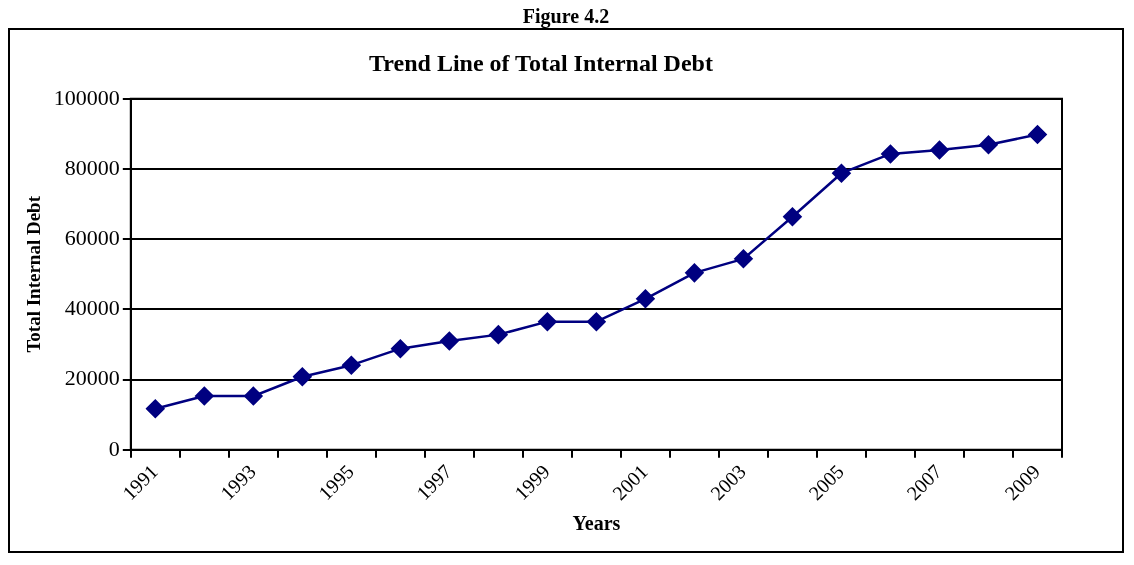 The height and width of the screenshot is (565, 1134). I want to click on y-tick-label: 100000, so click(86, 97).